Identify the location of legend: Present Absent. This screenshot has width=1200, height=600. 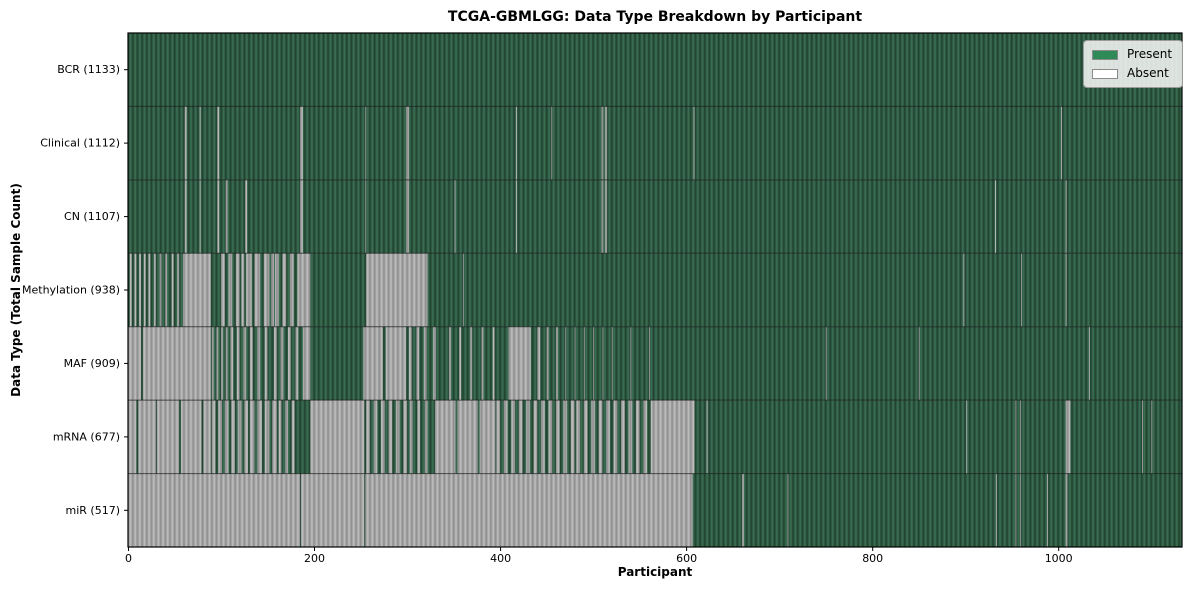
(1133, 64).